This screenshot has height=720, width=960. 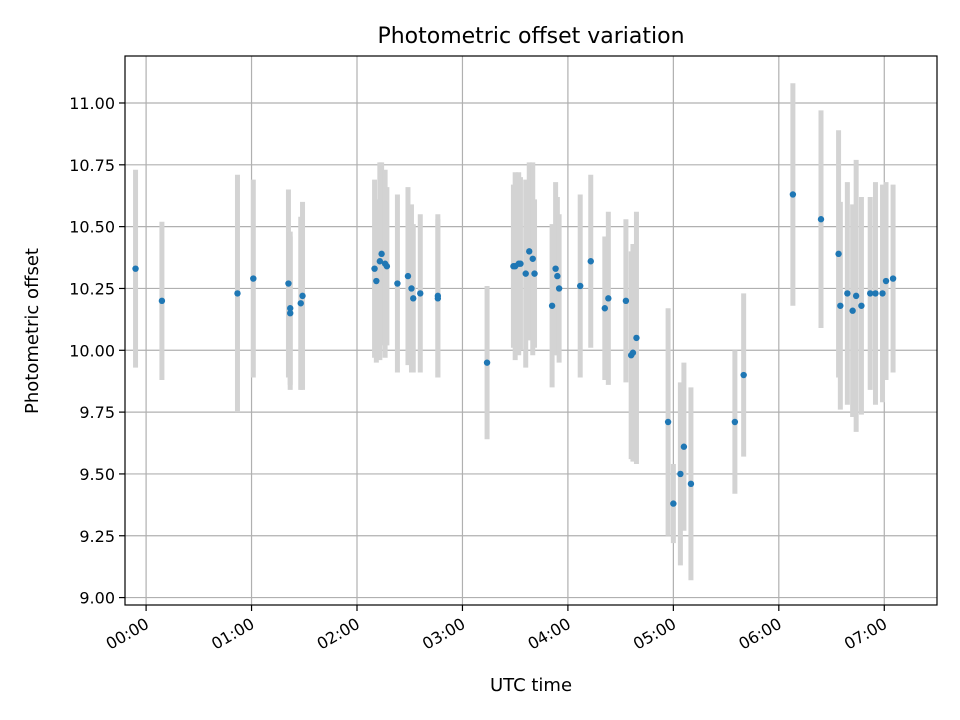 I want to click on y-tick-label: 9.00, so click(x=97, y=598).